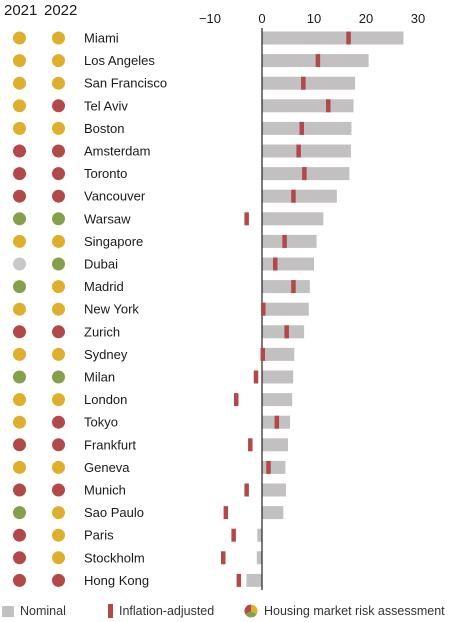 This screenshot has height=622, width=473. I want to click on legend-item-nominal: Nominal, so click(34, 611).